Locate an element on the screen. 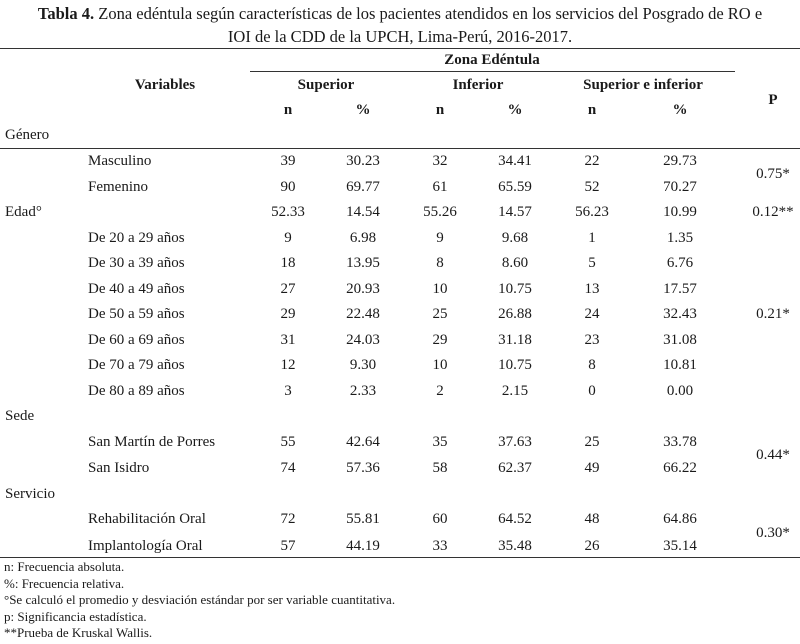 This screenshot has width=800, height=644. cell: 33 is located at coordinates (440, 546).